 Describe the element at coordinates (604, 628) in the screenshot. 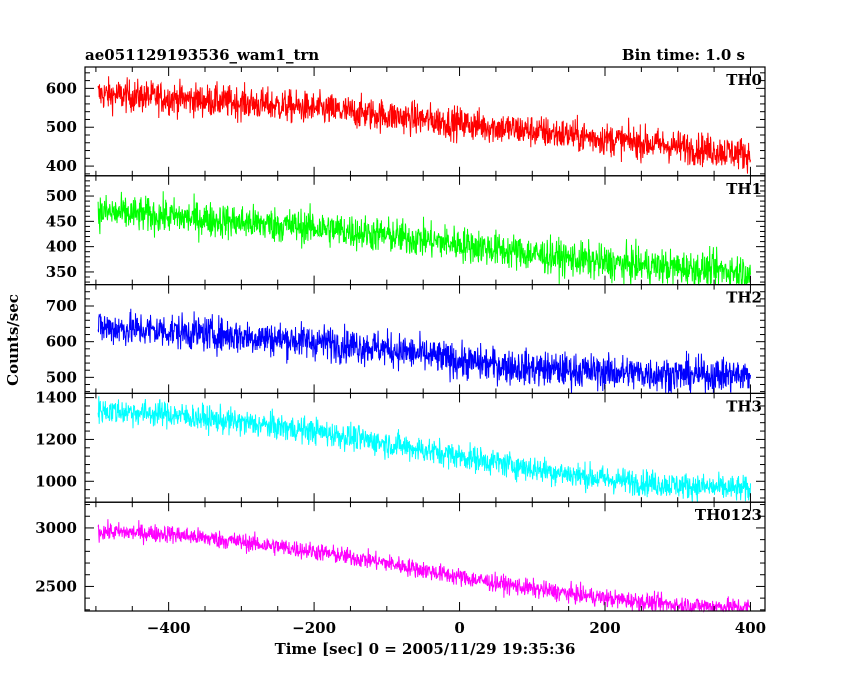

I see `x-tick-label: 200` at that location.